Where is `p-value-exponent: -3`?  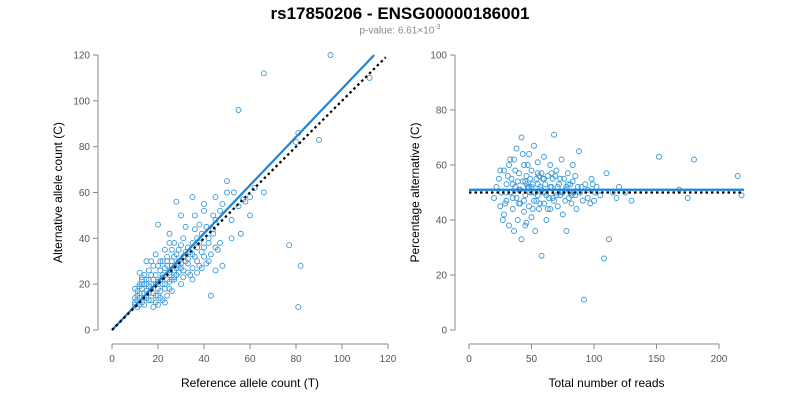
p-value-exponent: -3 is located at coordinates (437, 27).